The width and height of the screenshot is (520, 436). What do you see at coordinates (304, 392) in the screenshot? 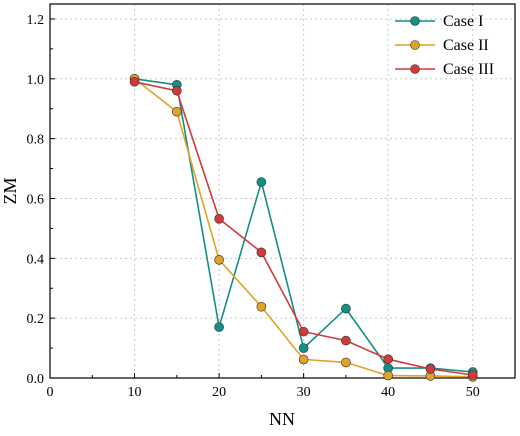
I see `x-tick-label: 30` at bounding box center [304, 392].